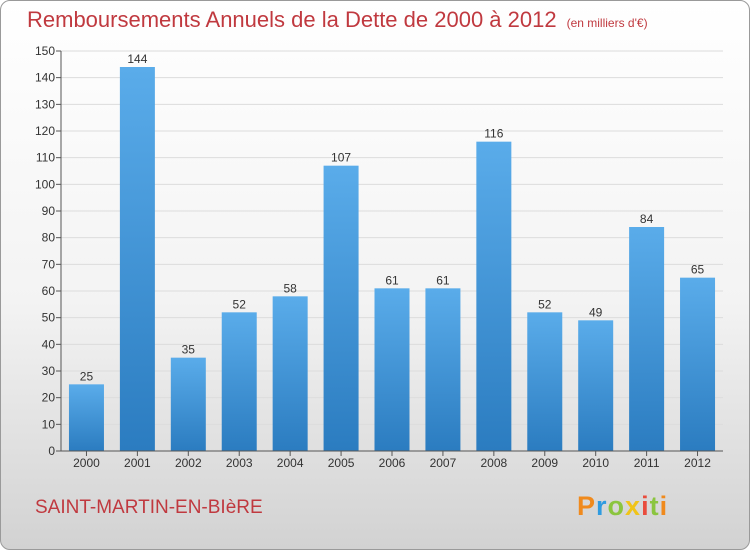 This screenshot has width=750, height=550. What do you see at coordinates (595, 463) in the screenshot?
I see `x-tick-label: 2010` at bounding box center [595, 463].